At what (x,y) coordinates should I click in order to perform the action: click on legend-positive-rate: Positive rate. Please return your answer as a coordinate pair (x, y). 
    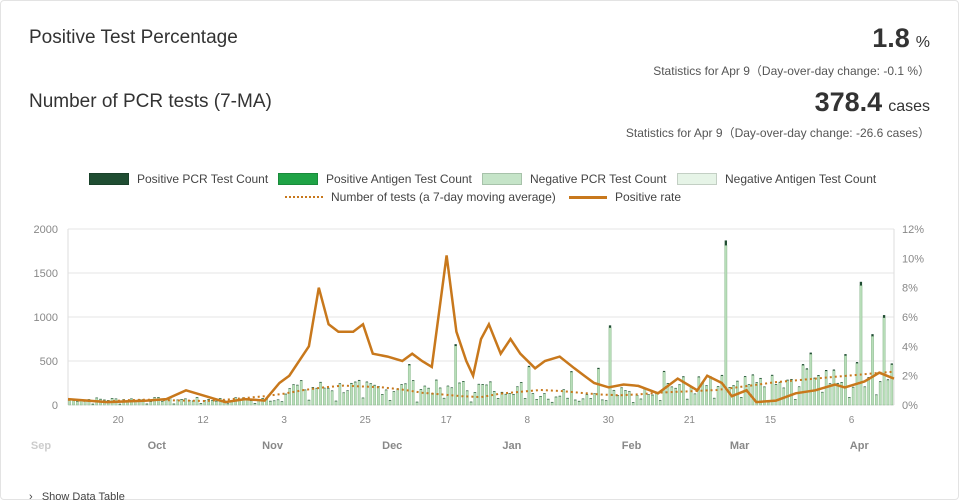
    Looking at the image, I should click on (625, 197).